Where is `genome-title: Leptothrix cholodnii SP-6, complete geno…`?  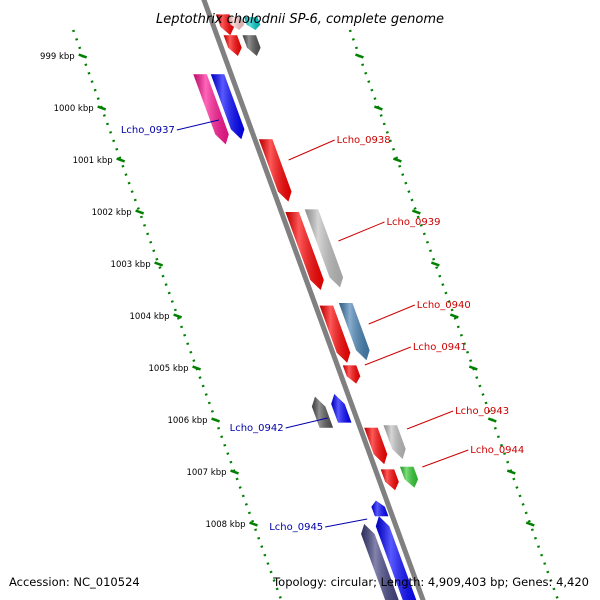
genome-title: Leptothrix cholodnii SP-6, complete geno… is located at coordinates (300, 19).